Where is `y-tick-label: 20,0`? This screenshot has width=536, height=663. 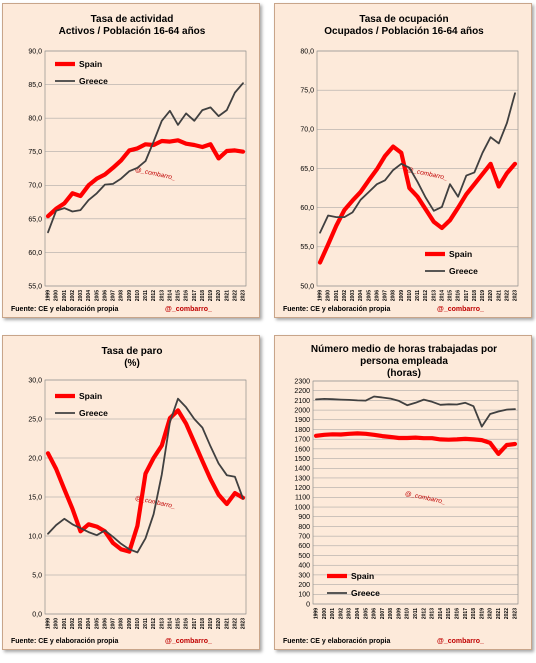
y-tick-label: 20,0 is located at coordinates (35, 458).